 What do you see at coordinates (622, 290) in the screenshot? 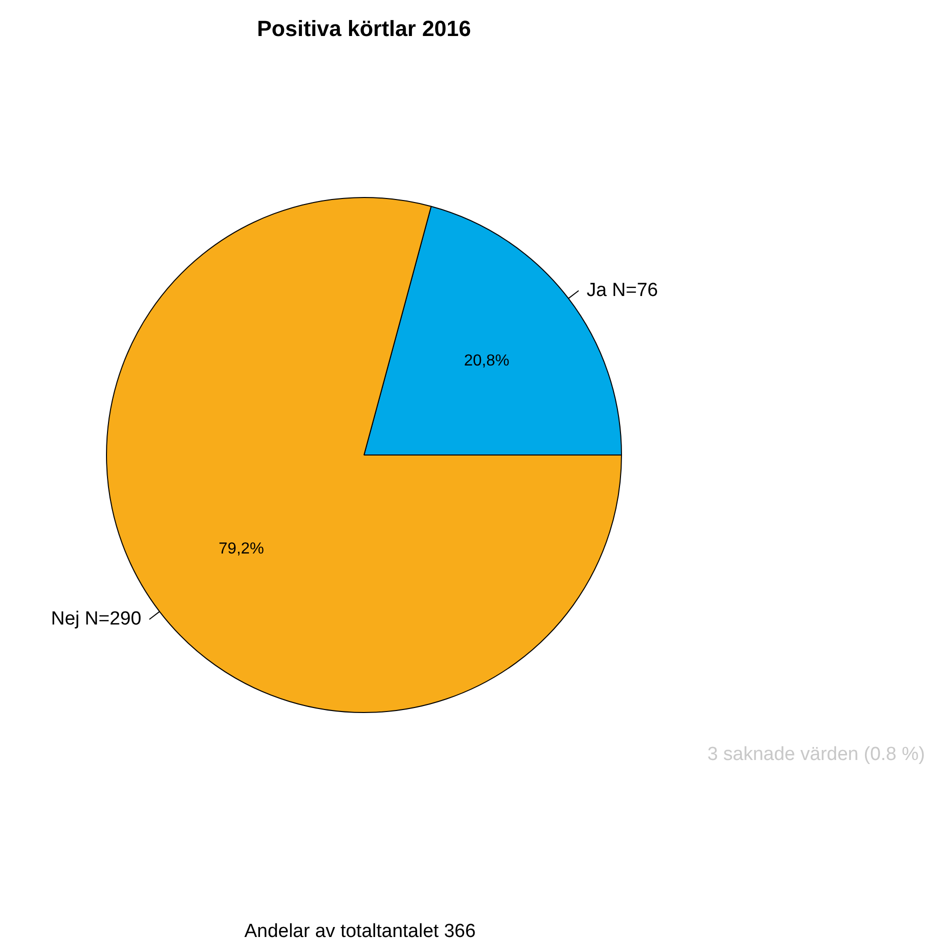
I see `slice-label: Ja N=76` at bounding box center [622, 290].